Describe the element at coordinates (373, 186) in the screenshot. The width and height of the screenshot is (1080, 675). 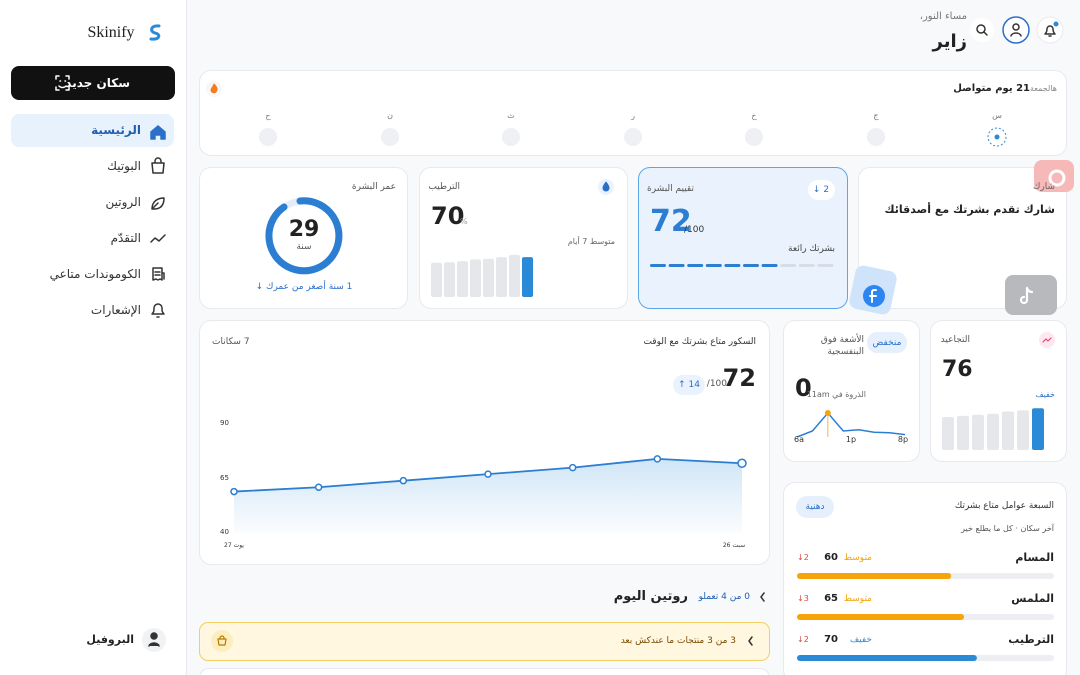
I see `skin-age-title: عمر البشرة` at that location.